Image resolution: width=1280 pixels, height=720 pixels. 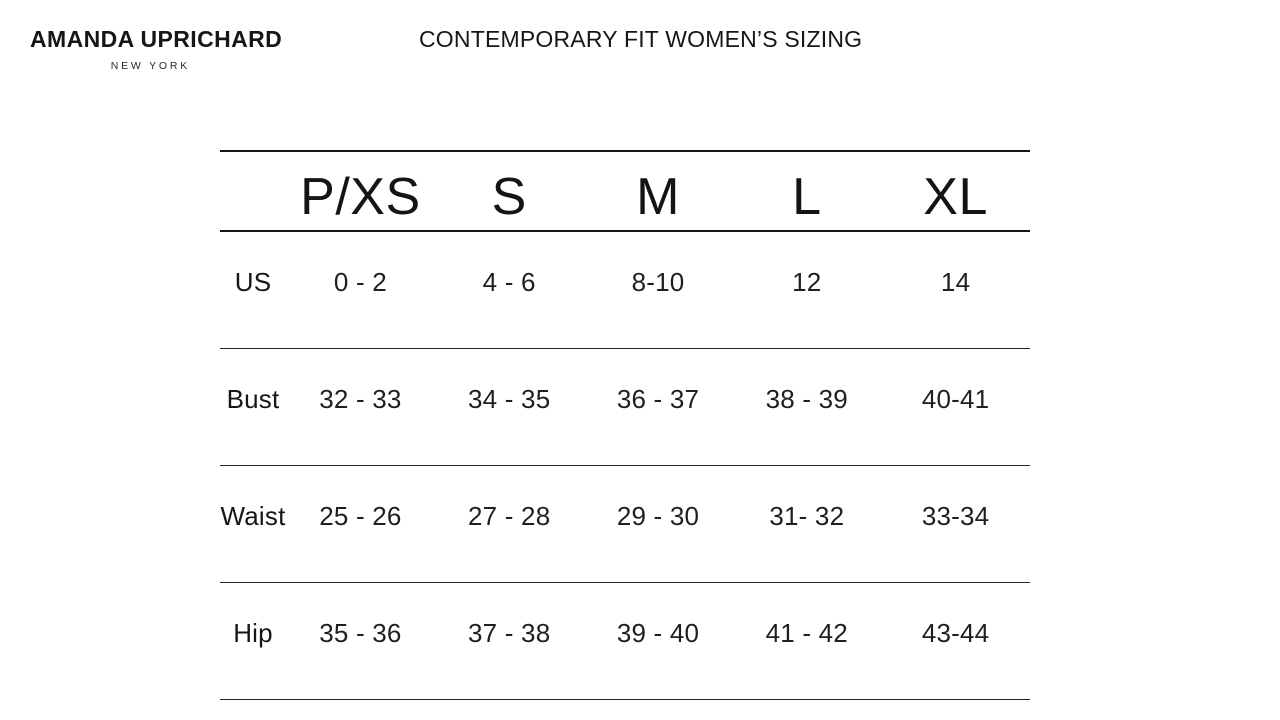 I want to click on cell-us-s: 4 - 6, so click(x=509, y=290).